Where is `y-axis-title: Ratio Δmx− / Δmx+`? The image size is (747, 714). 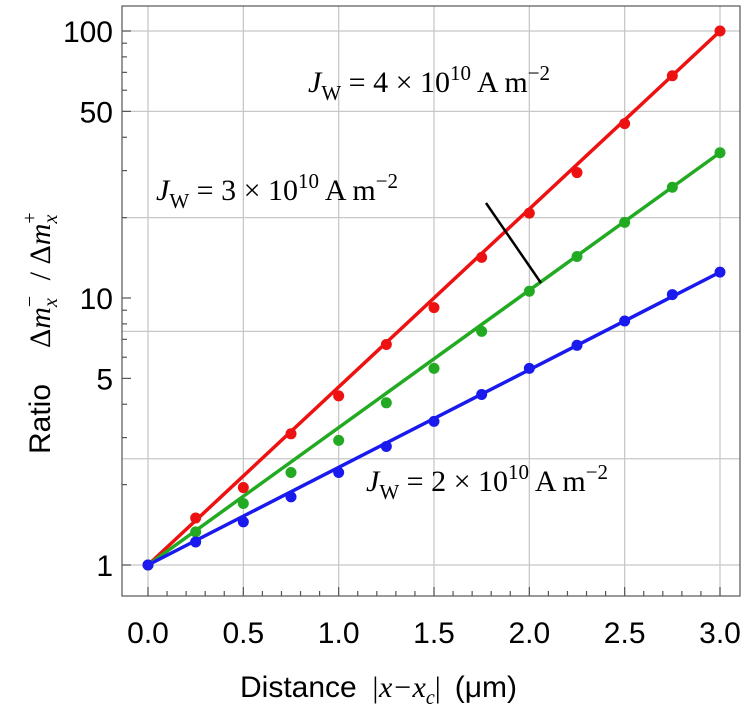
y-axis-title: Ratio Δmx− / Δmx+ is located at coordinates (40, 333).